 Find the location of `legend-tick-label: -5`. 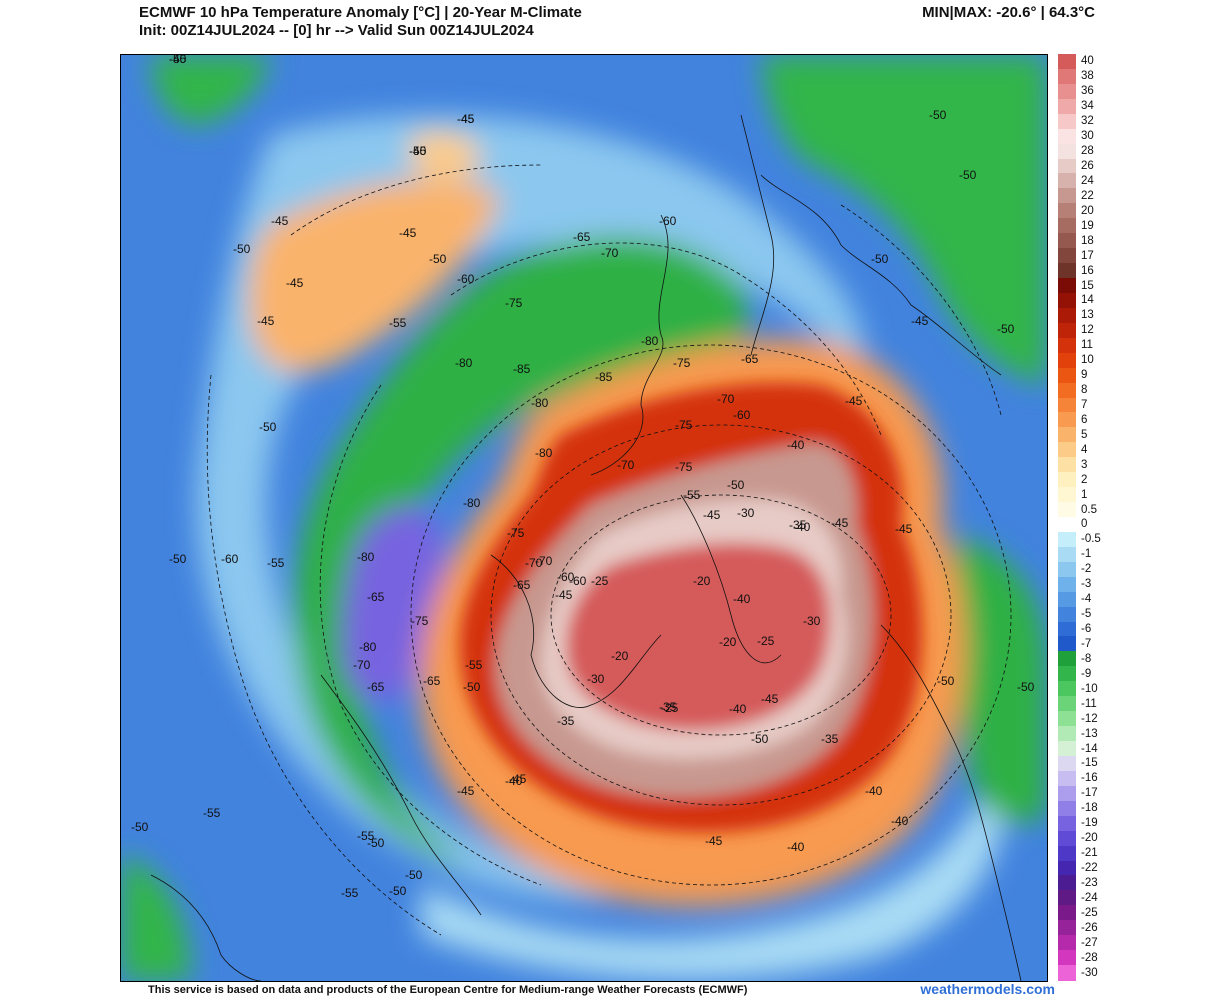

legend-tick-label: -5 is located at coordinates (1086, 614).